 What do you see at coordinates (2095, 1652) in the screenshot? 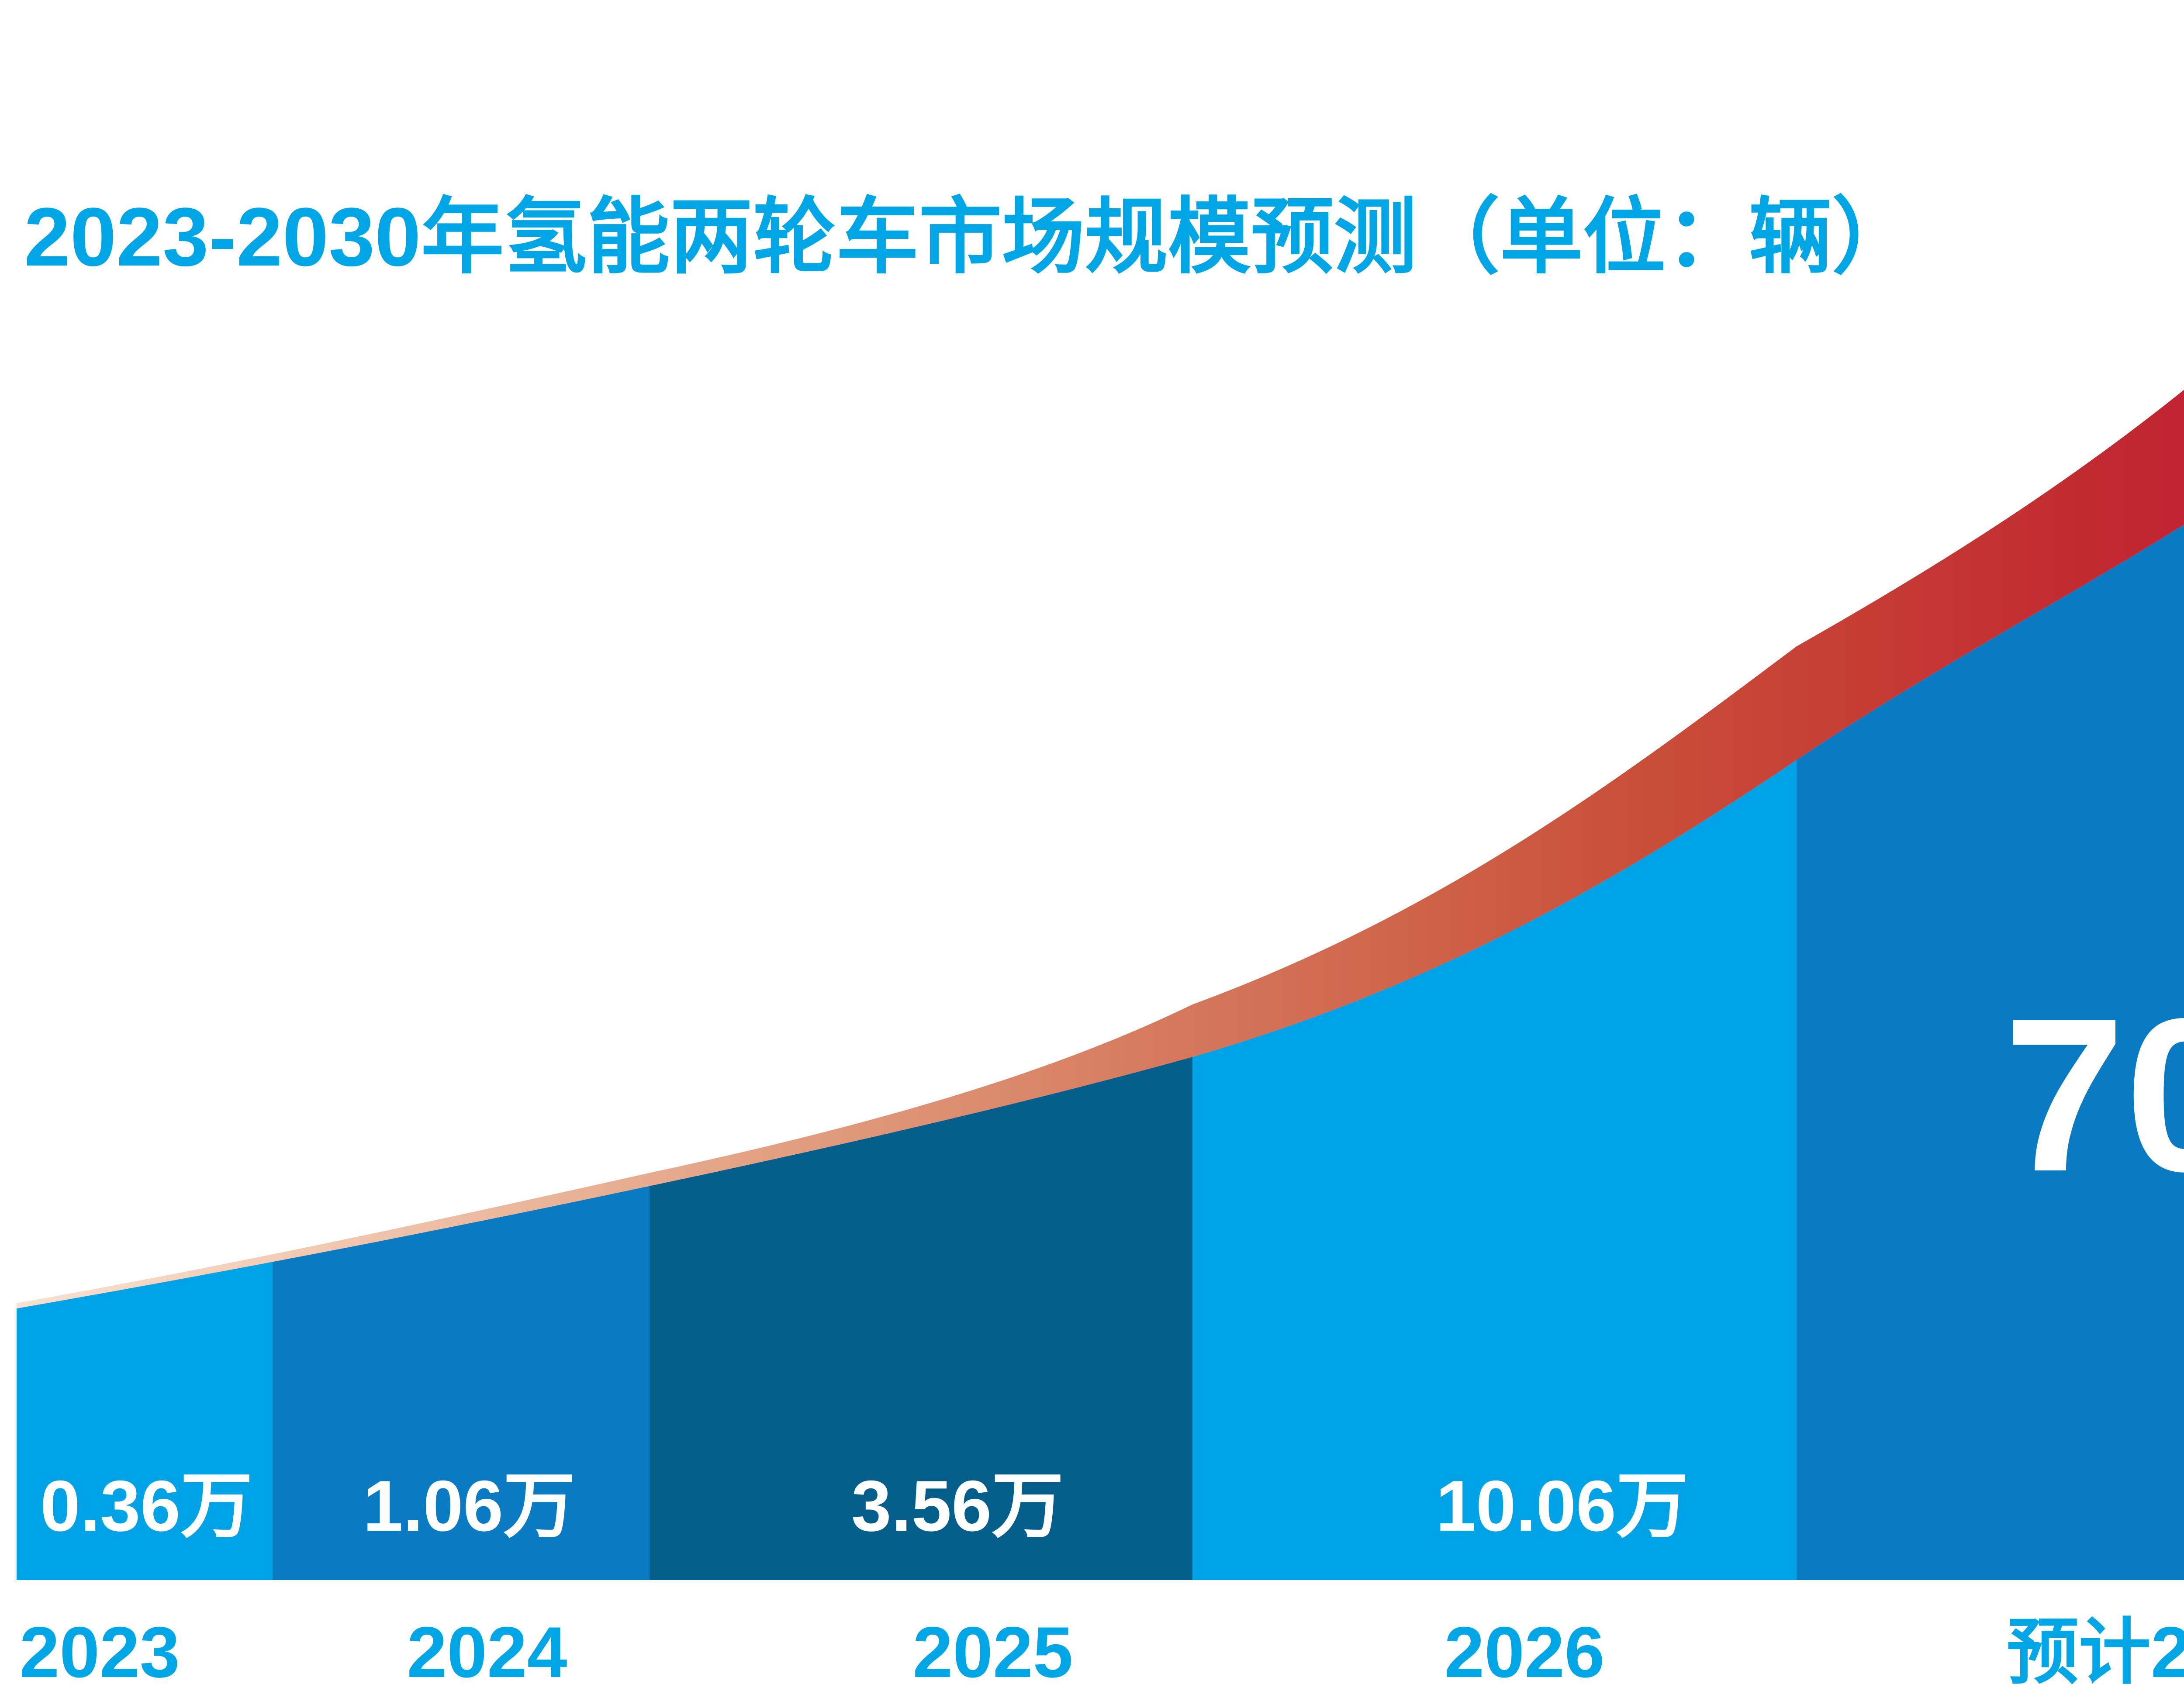
I see `axis-label-2030: 预计2030年增长` at bounding box center [2095, 1652].